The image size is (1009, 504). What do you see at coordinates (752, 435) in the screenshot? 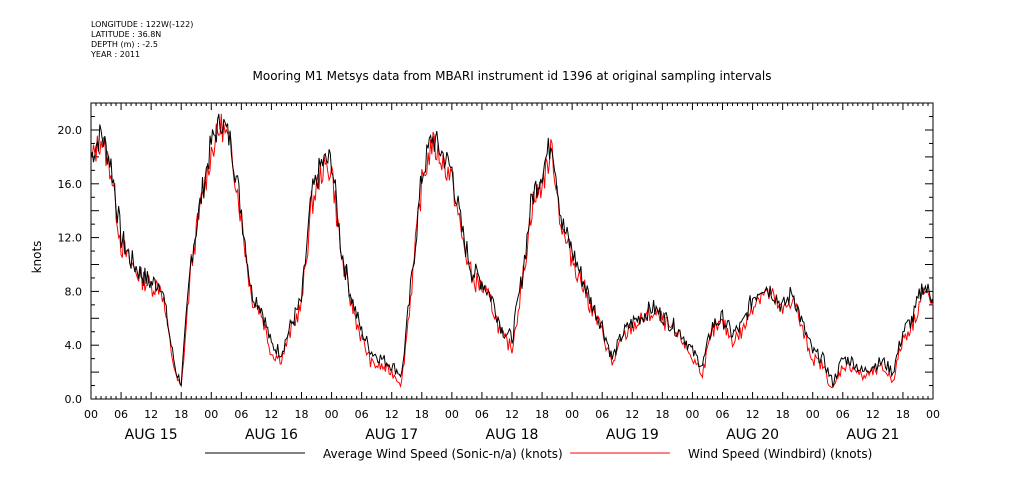
I see `day-label: AUG 20` at bounding box center [752, 435].